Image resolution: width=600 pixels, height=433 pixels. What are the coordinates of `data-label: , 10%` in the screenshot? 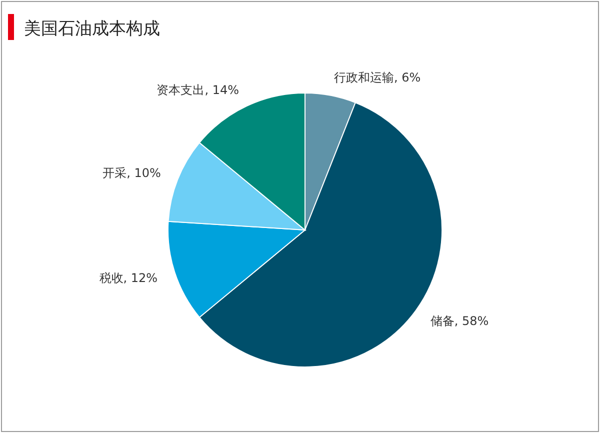 It's located at (143, 173).